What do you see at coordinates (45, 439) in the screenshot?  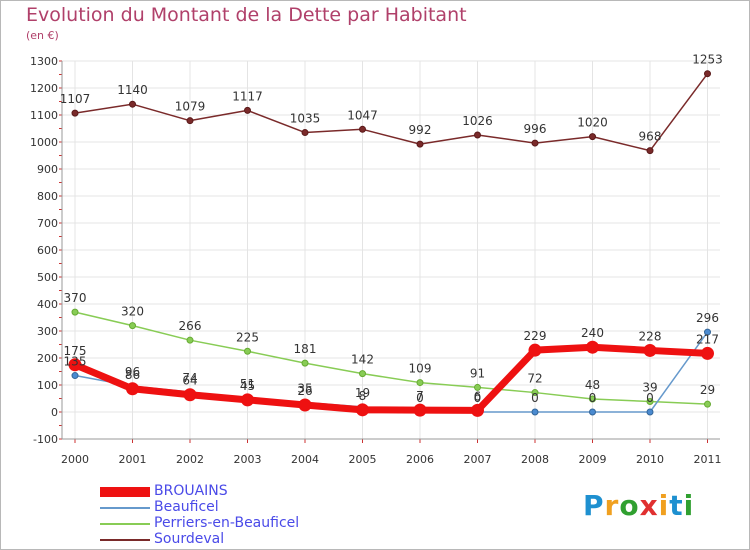 I see `y-tick-label: -100` at bounding box center [45, 439].